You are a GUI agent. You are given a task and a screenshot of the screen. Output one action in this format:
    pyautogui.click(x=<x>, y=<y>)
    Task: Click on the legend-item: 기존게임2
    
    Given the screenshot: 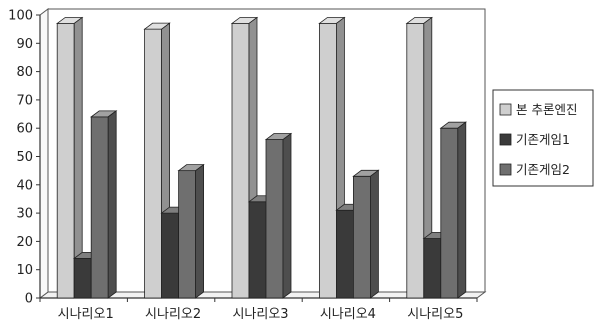 What is the action you would take?
    pyautogui.click(x=534, y=169)
    